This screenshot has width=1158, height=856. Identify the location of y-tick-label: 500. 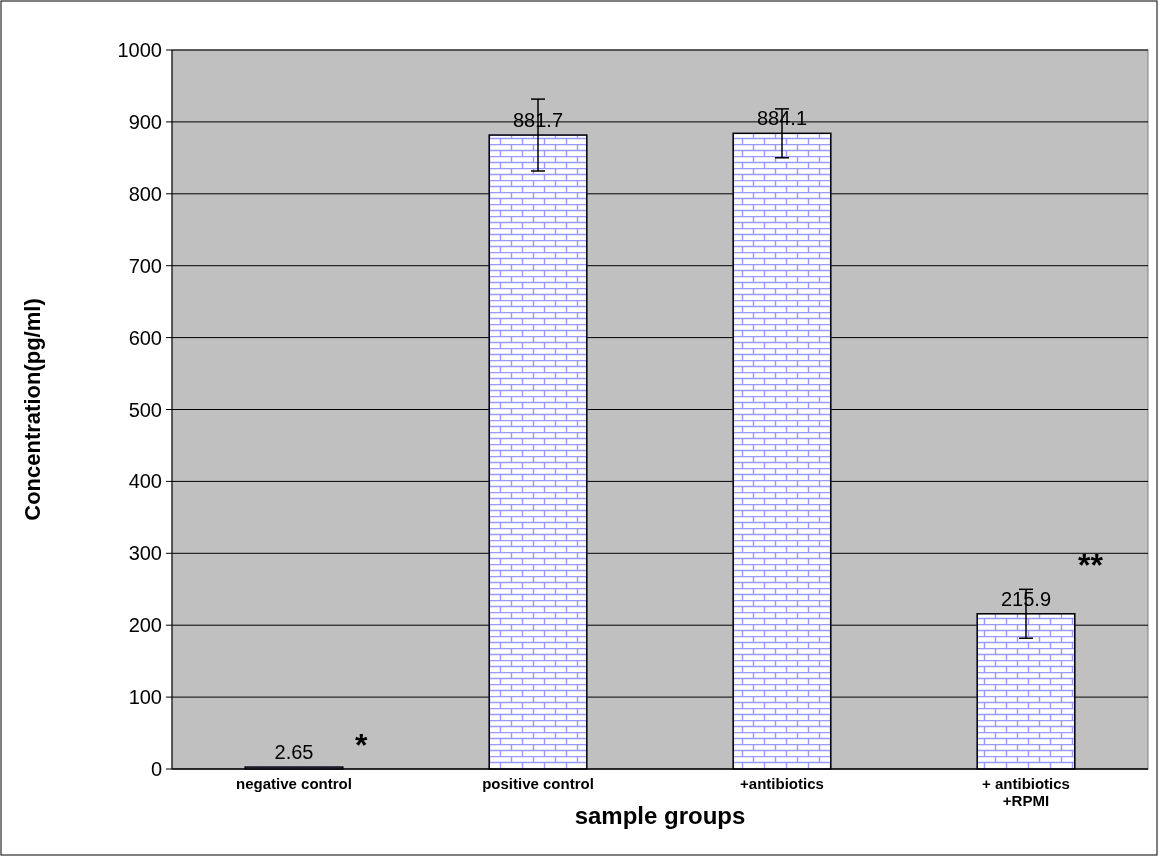
(145, 409).